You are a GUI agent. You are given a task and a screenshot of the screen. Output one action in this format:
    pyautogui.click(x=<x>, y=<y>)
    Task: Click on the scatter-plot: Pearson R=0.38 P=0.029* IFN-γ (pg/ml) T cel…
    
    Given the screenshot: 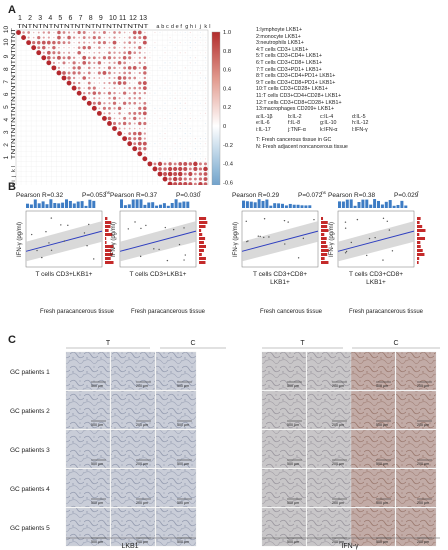 What is the action you would take?
    pyautogui.click(x=377, y=238)
    